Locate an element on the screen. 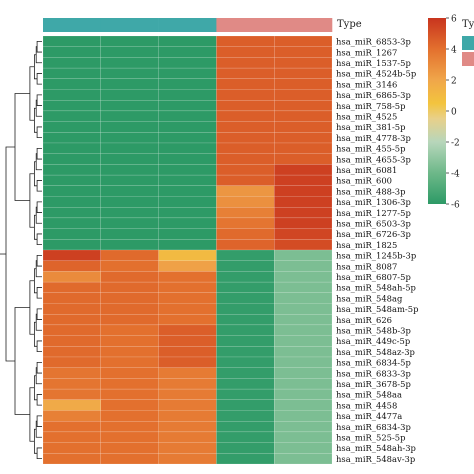  row-label-22: hsa_miR_6807-5p is located at coordinates (373, 277).